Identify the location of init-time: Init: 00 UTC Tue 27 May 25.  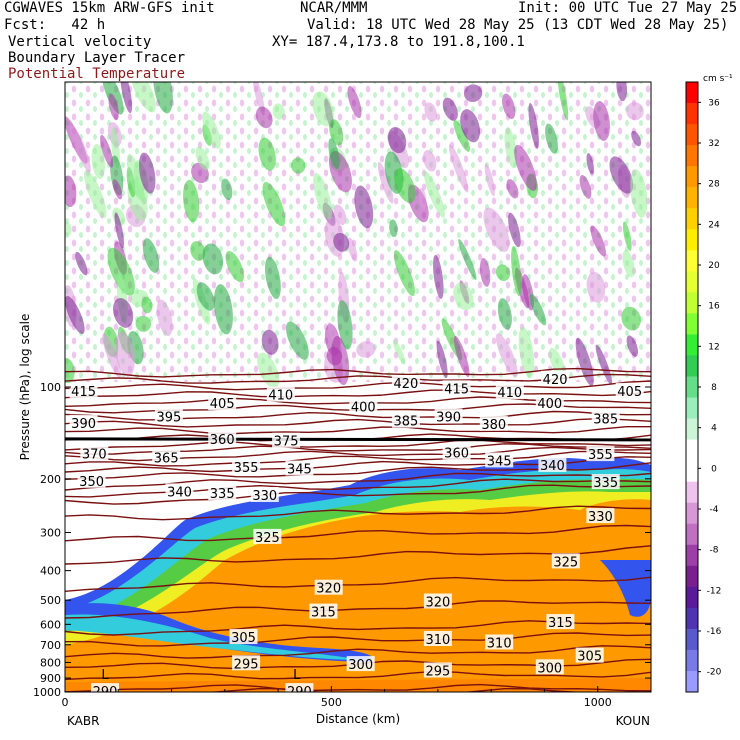
(628, 8).